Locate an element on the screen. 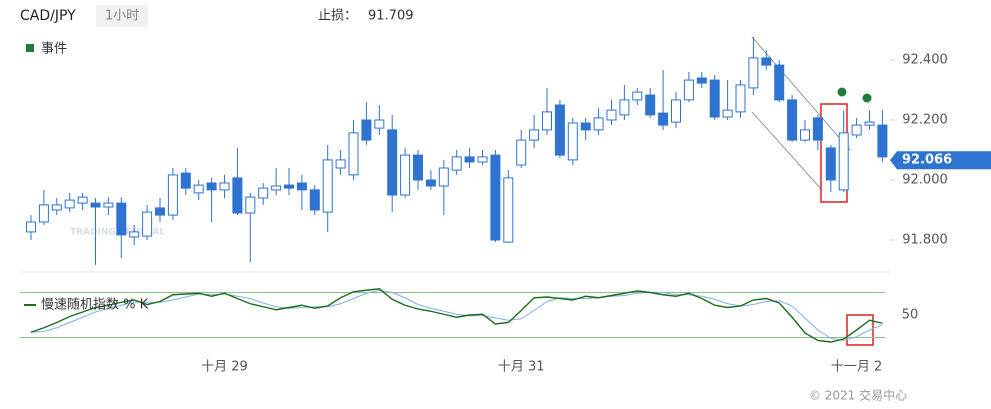  x-tick-label: 十月 29 is located at coordinates (224, 367).